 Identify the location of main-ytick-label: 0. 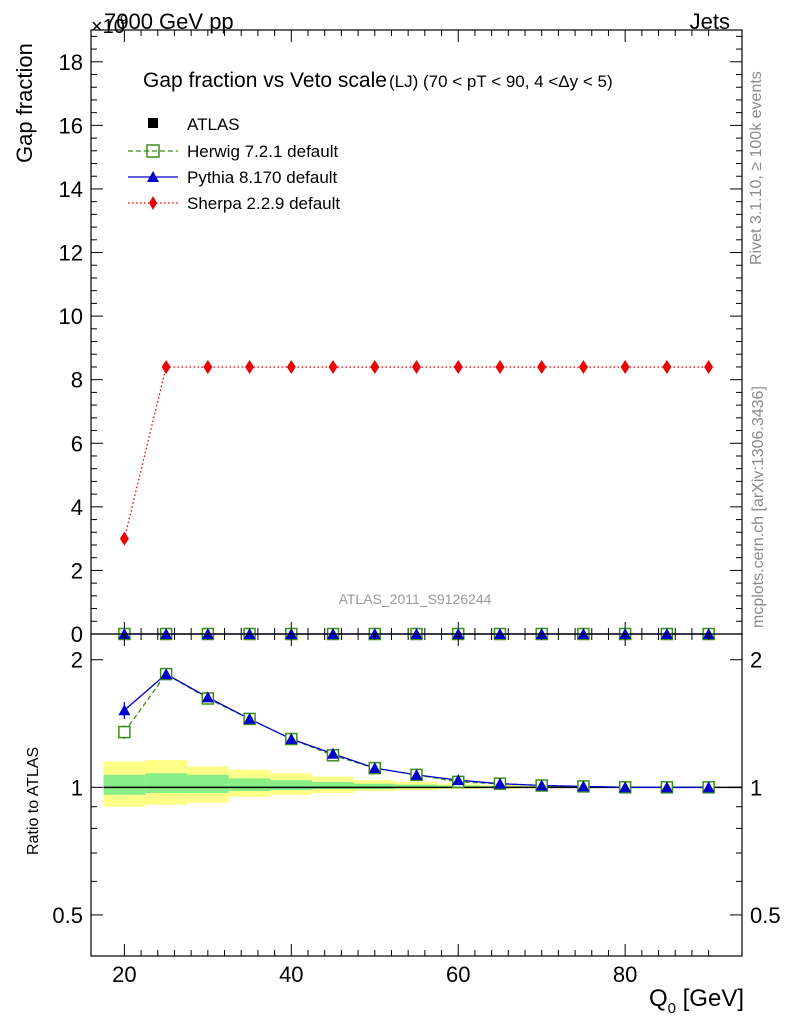
(77, 634).